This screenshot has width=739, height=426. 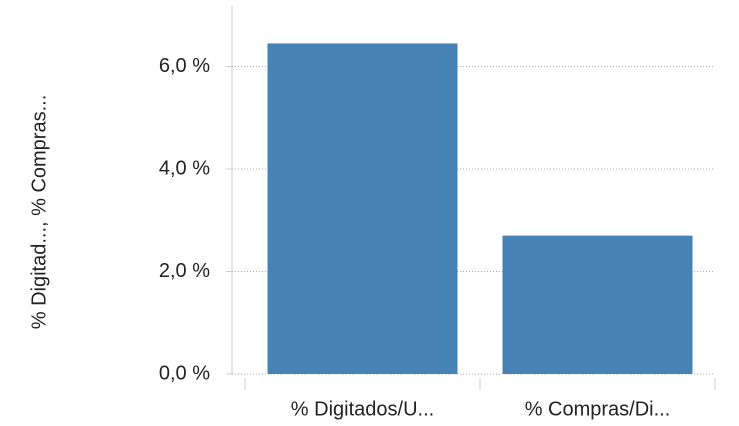 What do you see at coordinates (184, 168) in the screenshot?
I see `y-tick-label: 4,0 %` at bounding box center [184, 168].